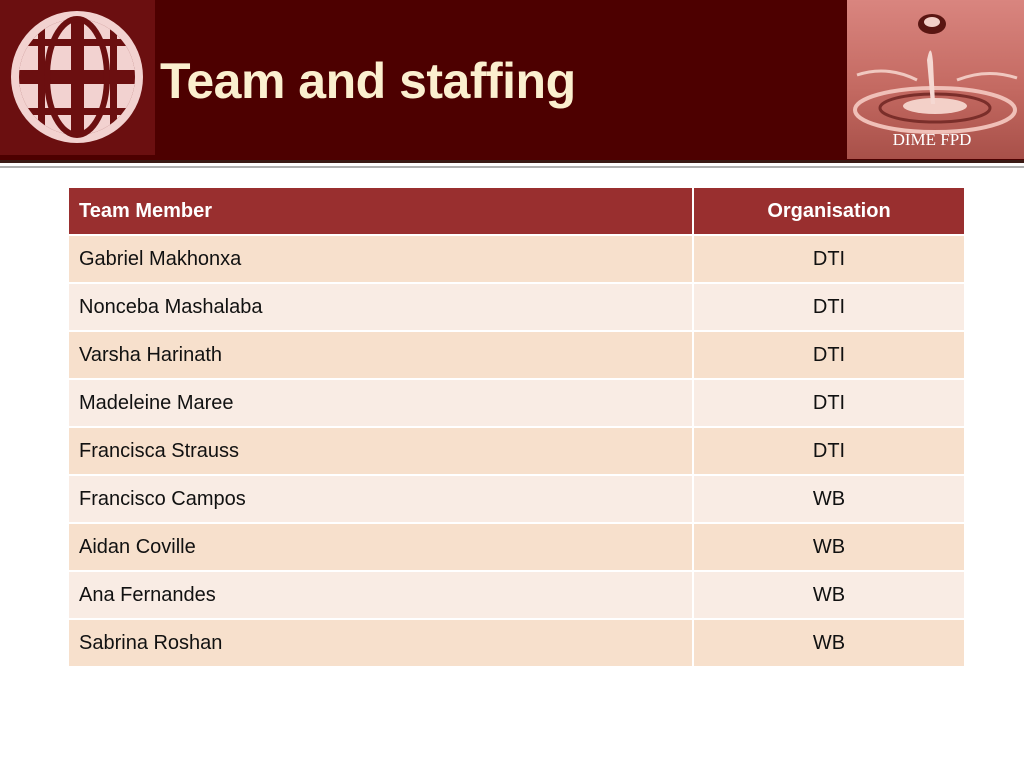 Image resolution: width=1024 pixels, height=768 pixels. I want to click on member-name-cell: Francisca Strauss, so click(381, 451).